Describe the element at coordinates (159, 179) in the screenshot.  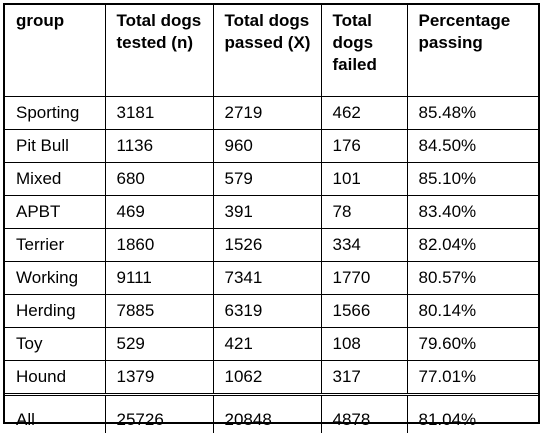
I see `cell-tested: 680` at that location.